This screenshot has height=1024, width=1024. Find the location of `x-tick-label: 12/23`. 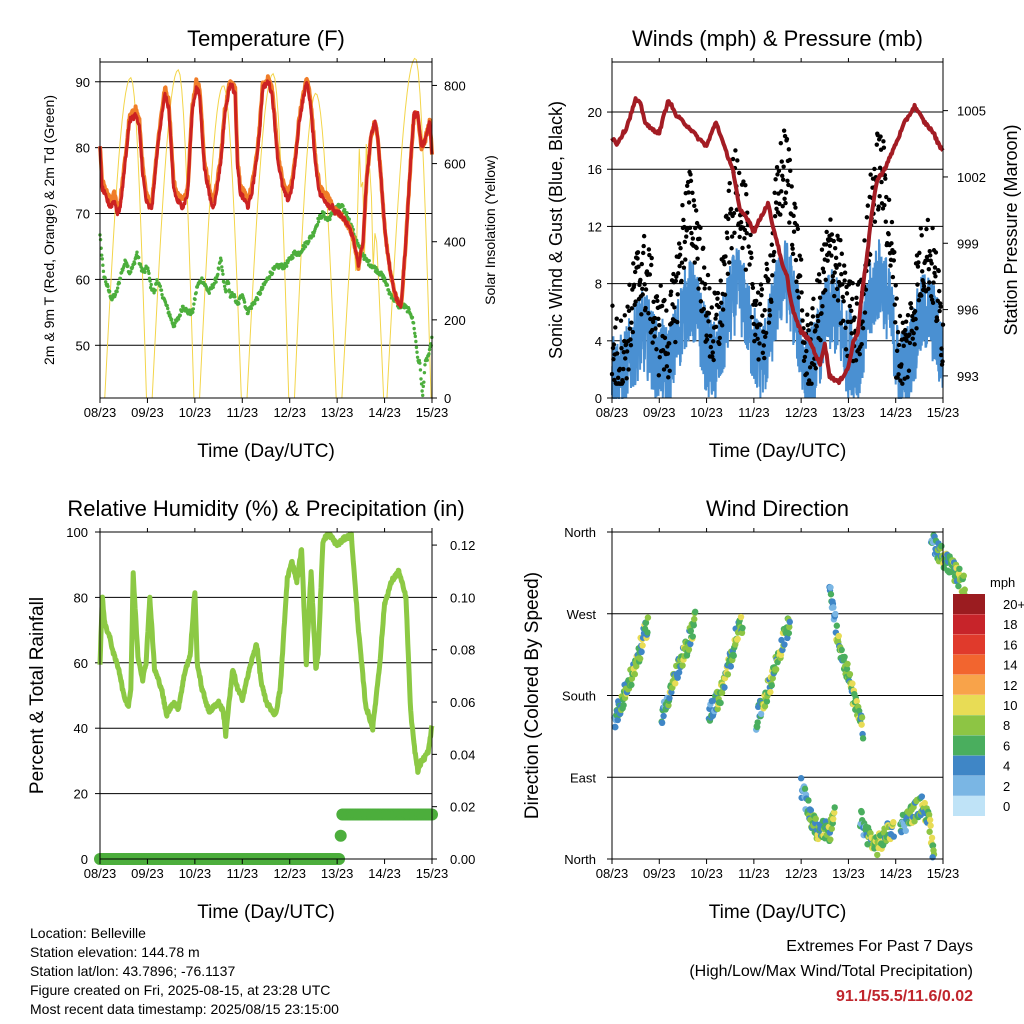

x-tick-label: 12/23 is located at coordinates (801, 873).